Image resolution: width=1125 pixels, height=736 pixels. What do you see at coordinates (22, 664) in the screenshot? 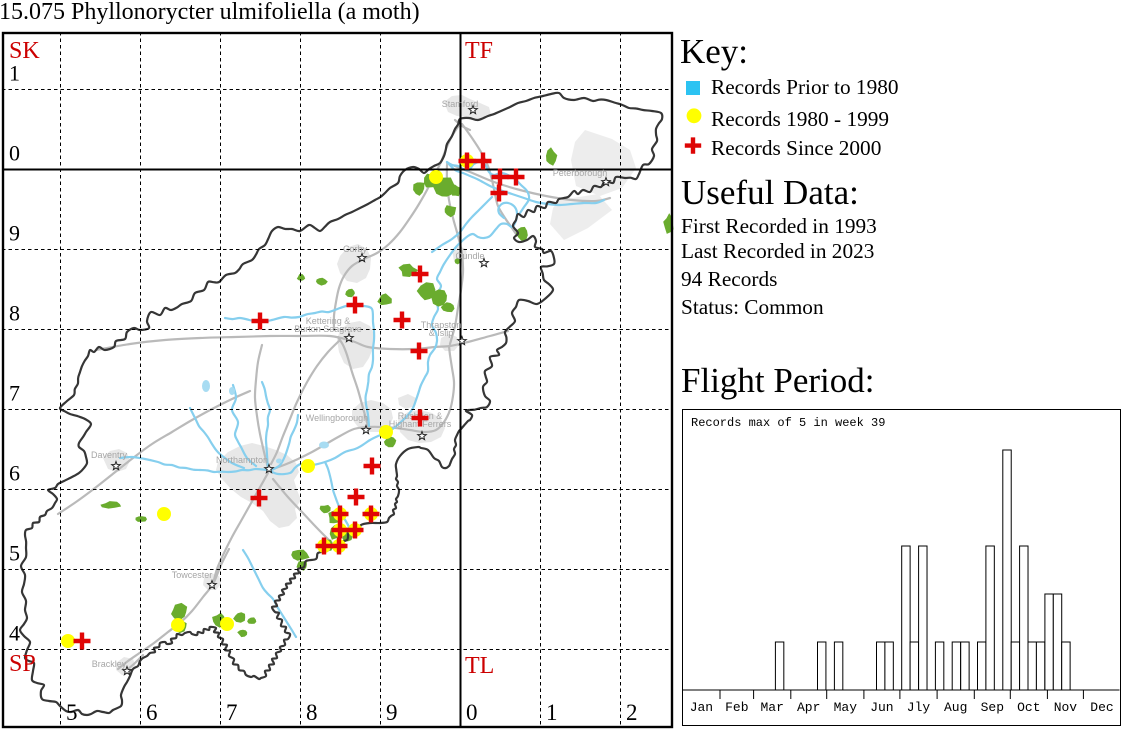
I see `svg-text: SP` at bounding box center [22, 664].